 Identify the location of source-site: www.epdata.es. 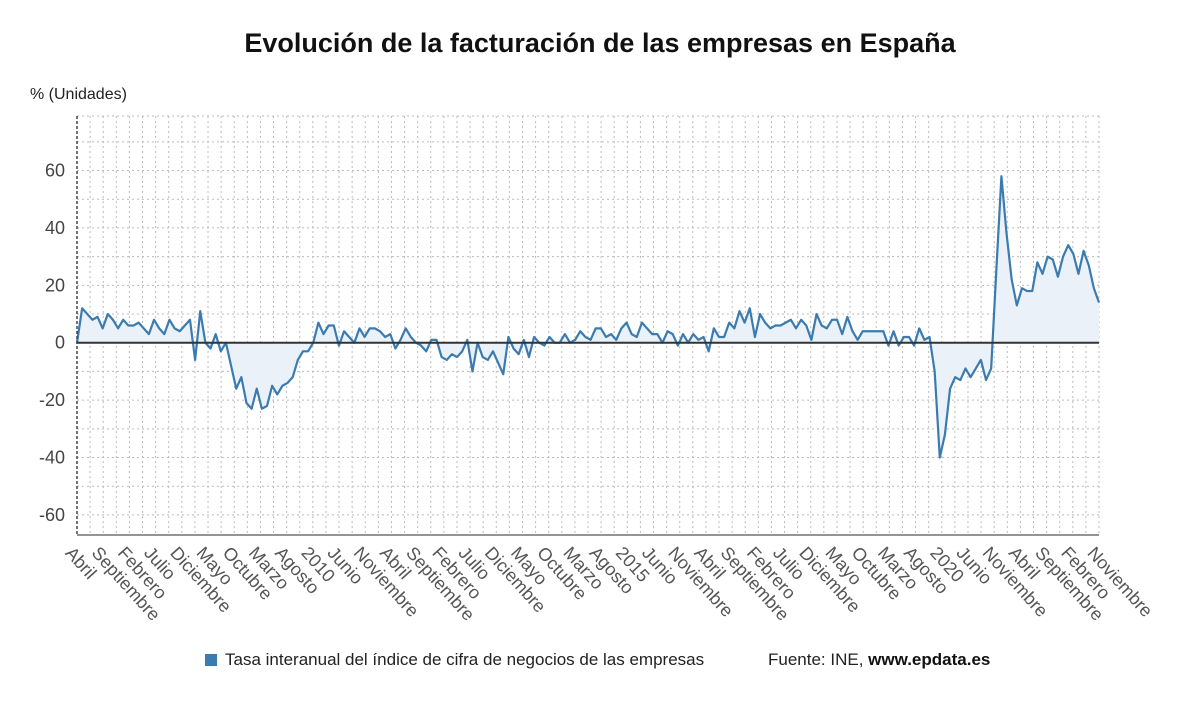
(929, 659).